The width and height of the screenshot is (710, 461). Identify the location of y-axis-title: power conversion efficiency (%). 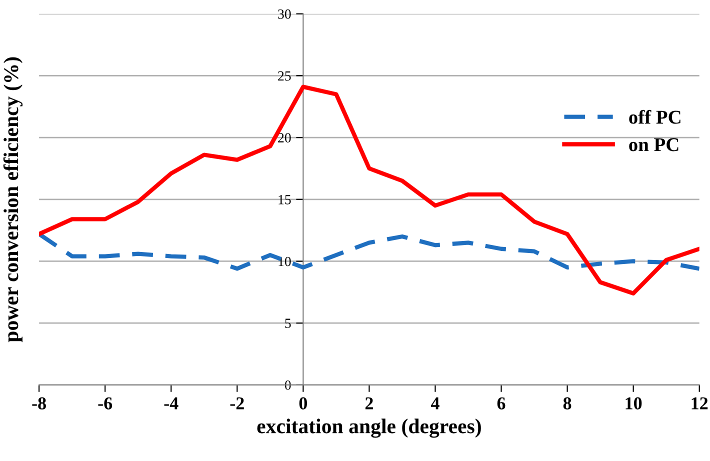
(13, 199).